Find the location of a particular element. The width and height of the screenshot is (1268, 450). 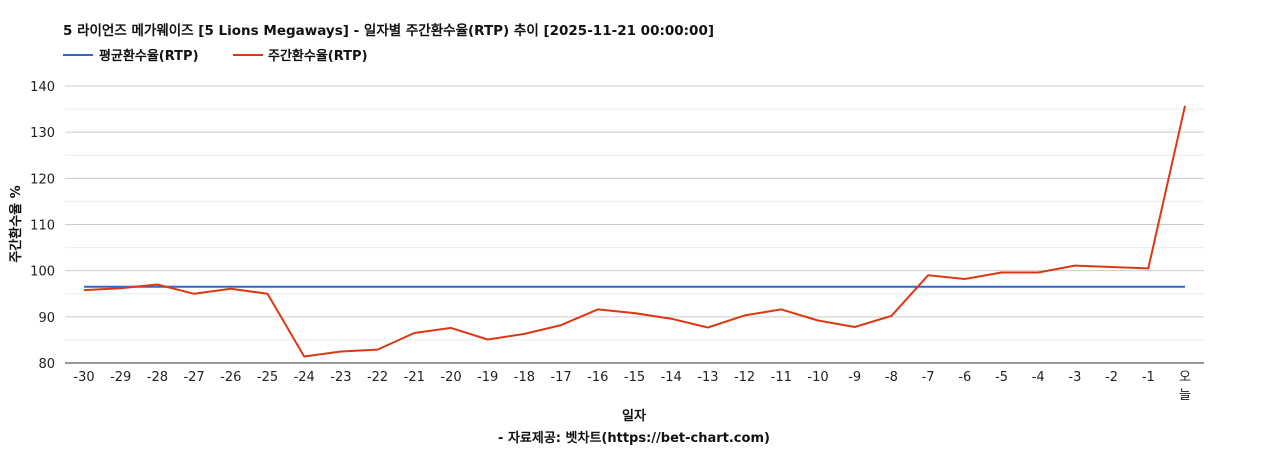

x-tick-label: -12 is located at coordinates (744, 377).